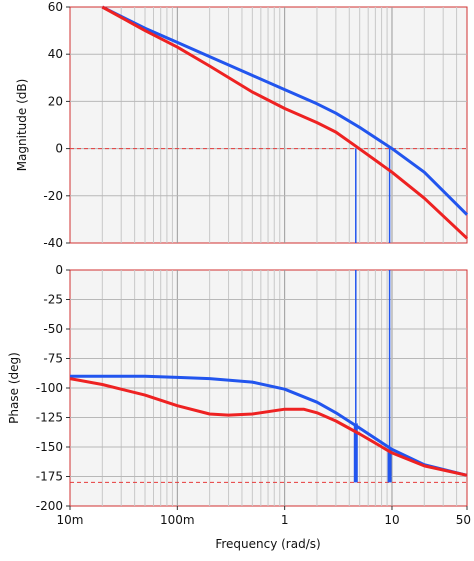 This screenshot has height=561, width=474. Describe the element at coordinates (56, 125) in the screenshot. I see `magnitude-y-ticks: 60 40 20 0 -20 -40` at that location.